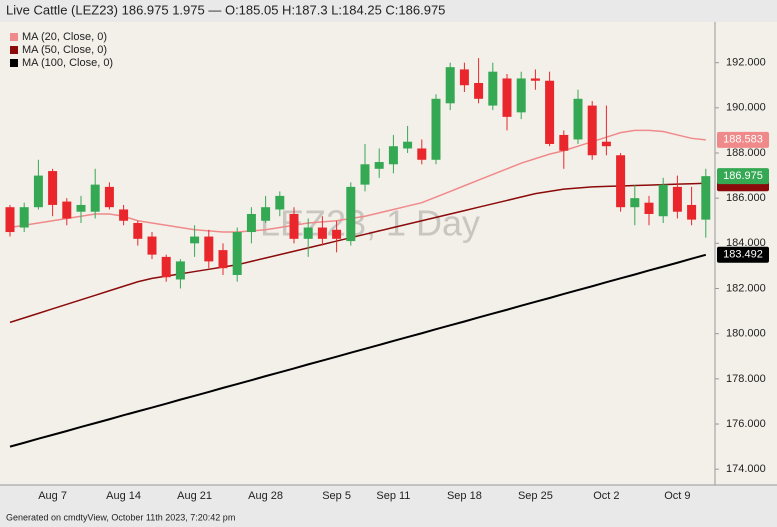  Describe the element at coordinates (746, 63) in the screenshot. I see `y-tick-label: 192.000` at that location.